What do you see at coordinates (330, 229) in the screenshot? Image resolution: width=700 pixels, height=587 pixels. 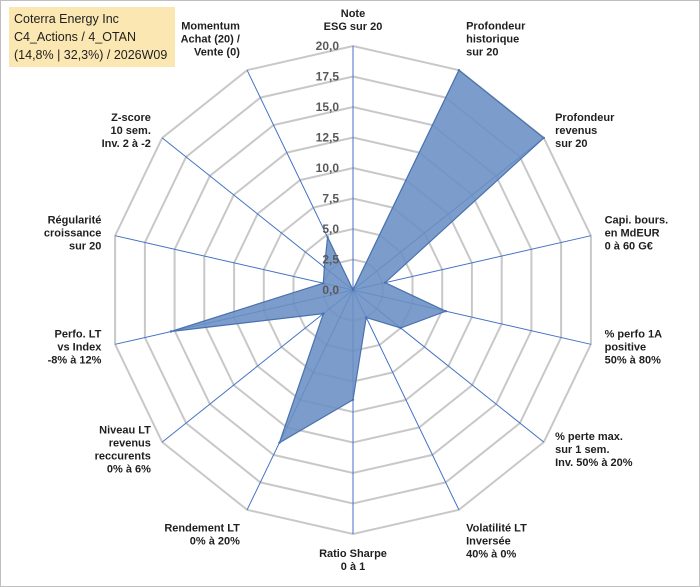 I see `tick-label: 5,0` at bounding box center [330, 229].